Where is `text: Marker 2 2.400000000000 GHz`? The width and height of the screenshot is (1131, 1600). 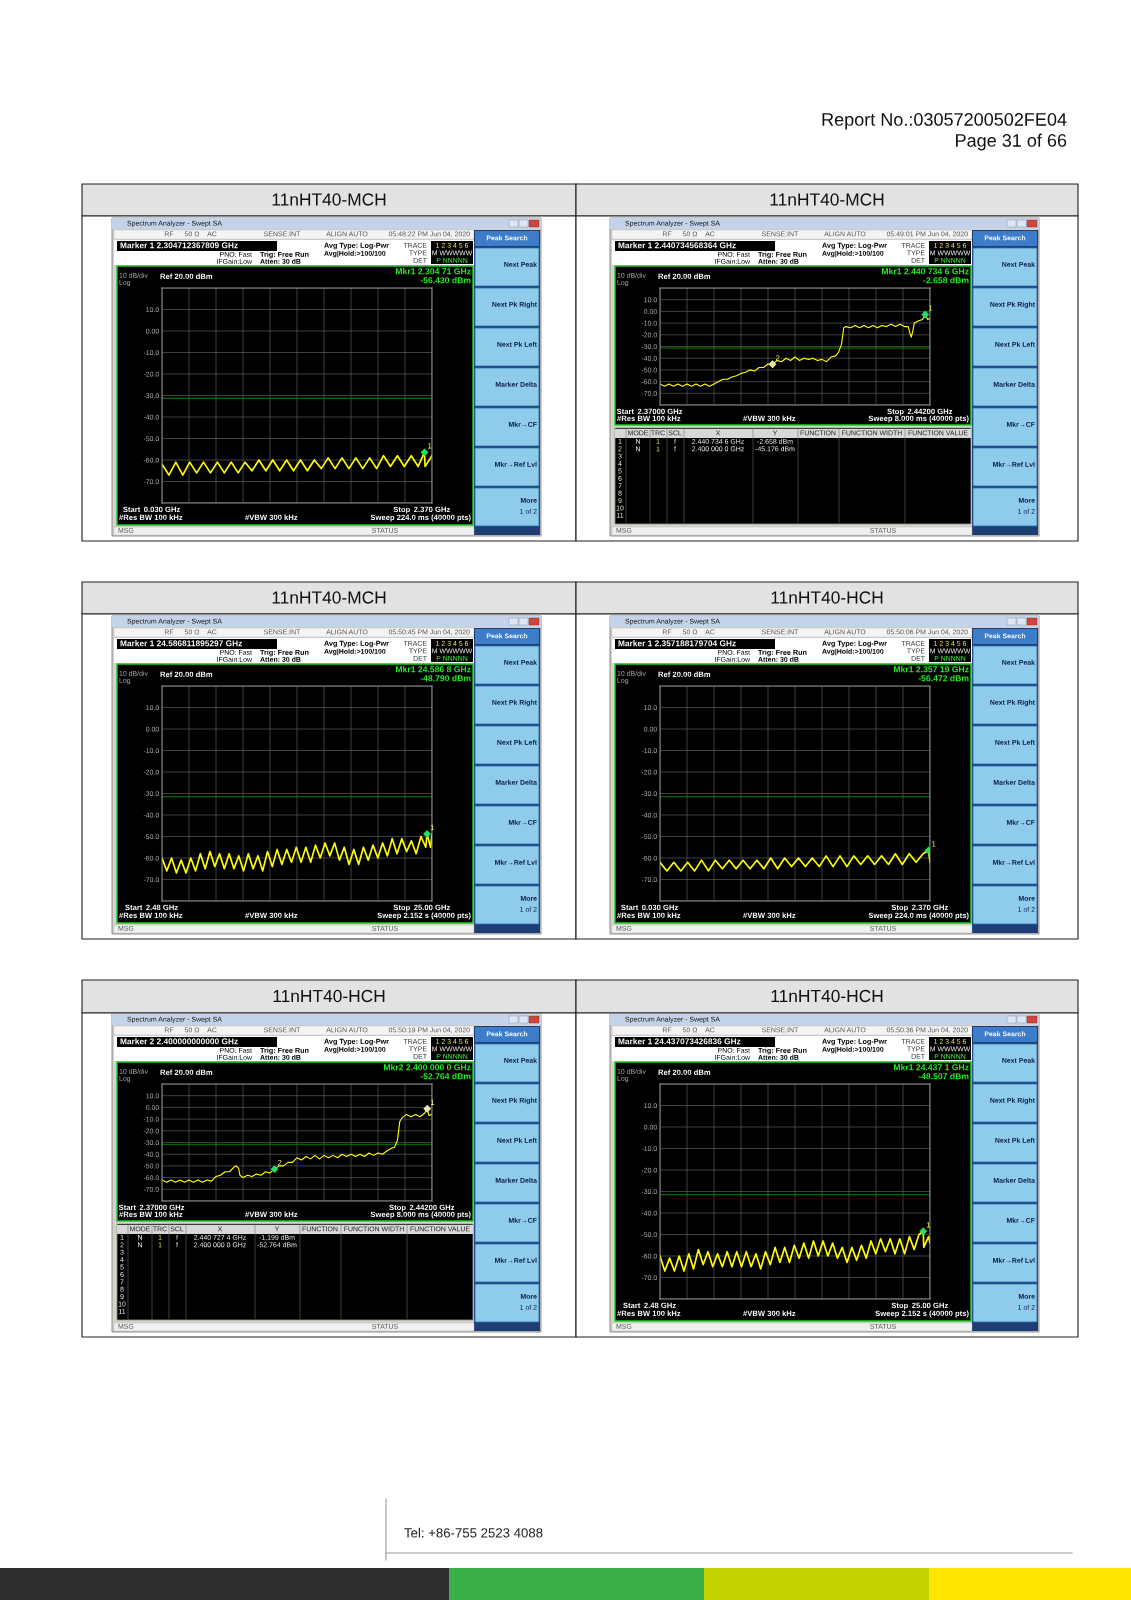
text: Marker 2 2.400000000000 GHz is located at coordinates (179, 1041).